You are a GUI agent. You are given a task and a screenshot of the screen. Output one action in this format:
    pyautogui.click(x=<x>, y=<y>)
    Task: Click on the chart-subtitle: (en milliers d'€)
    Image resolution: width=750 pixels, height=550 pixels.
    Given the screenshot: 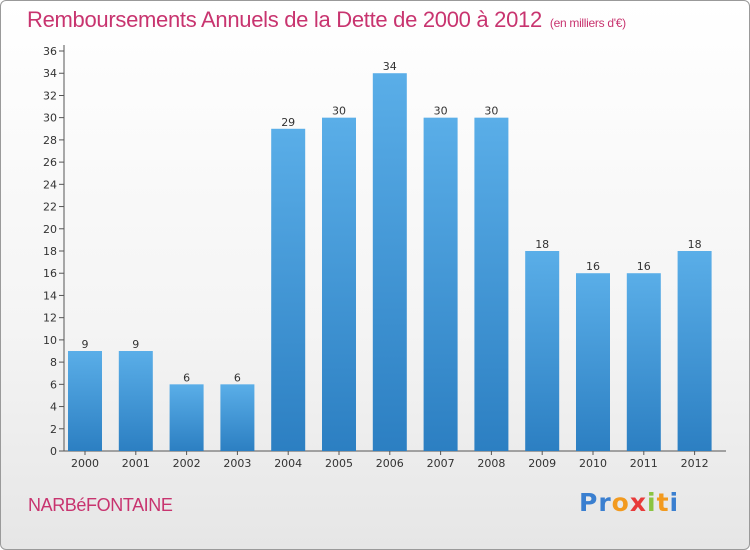 What is the action you would take?
    pyautogui.click(x=587, y=23)
    